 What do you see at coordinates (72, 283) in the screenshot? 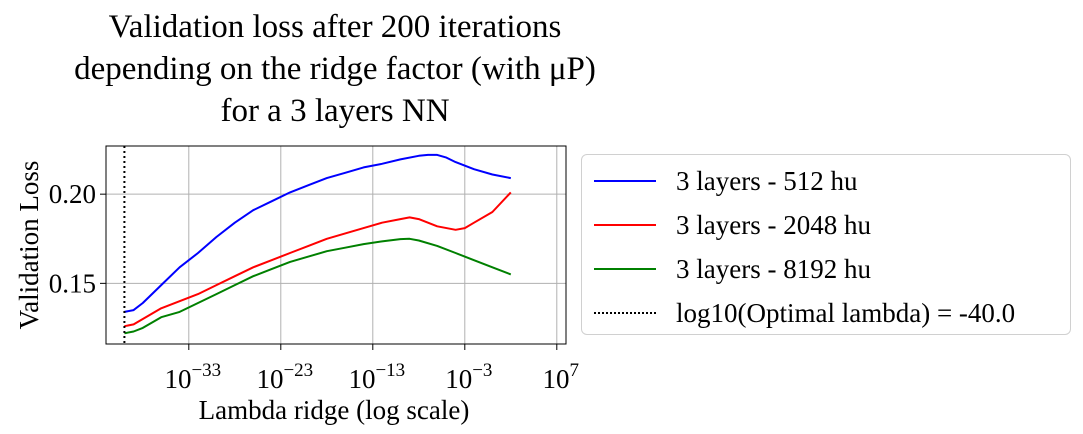
I see `y-tick-label: 0.15` at bounding box center [72, 283].